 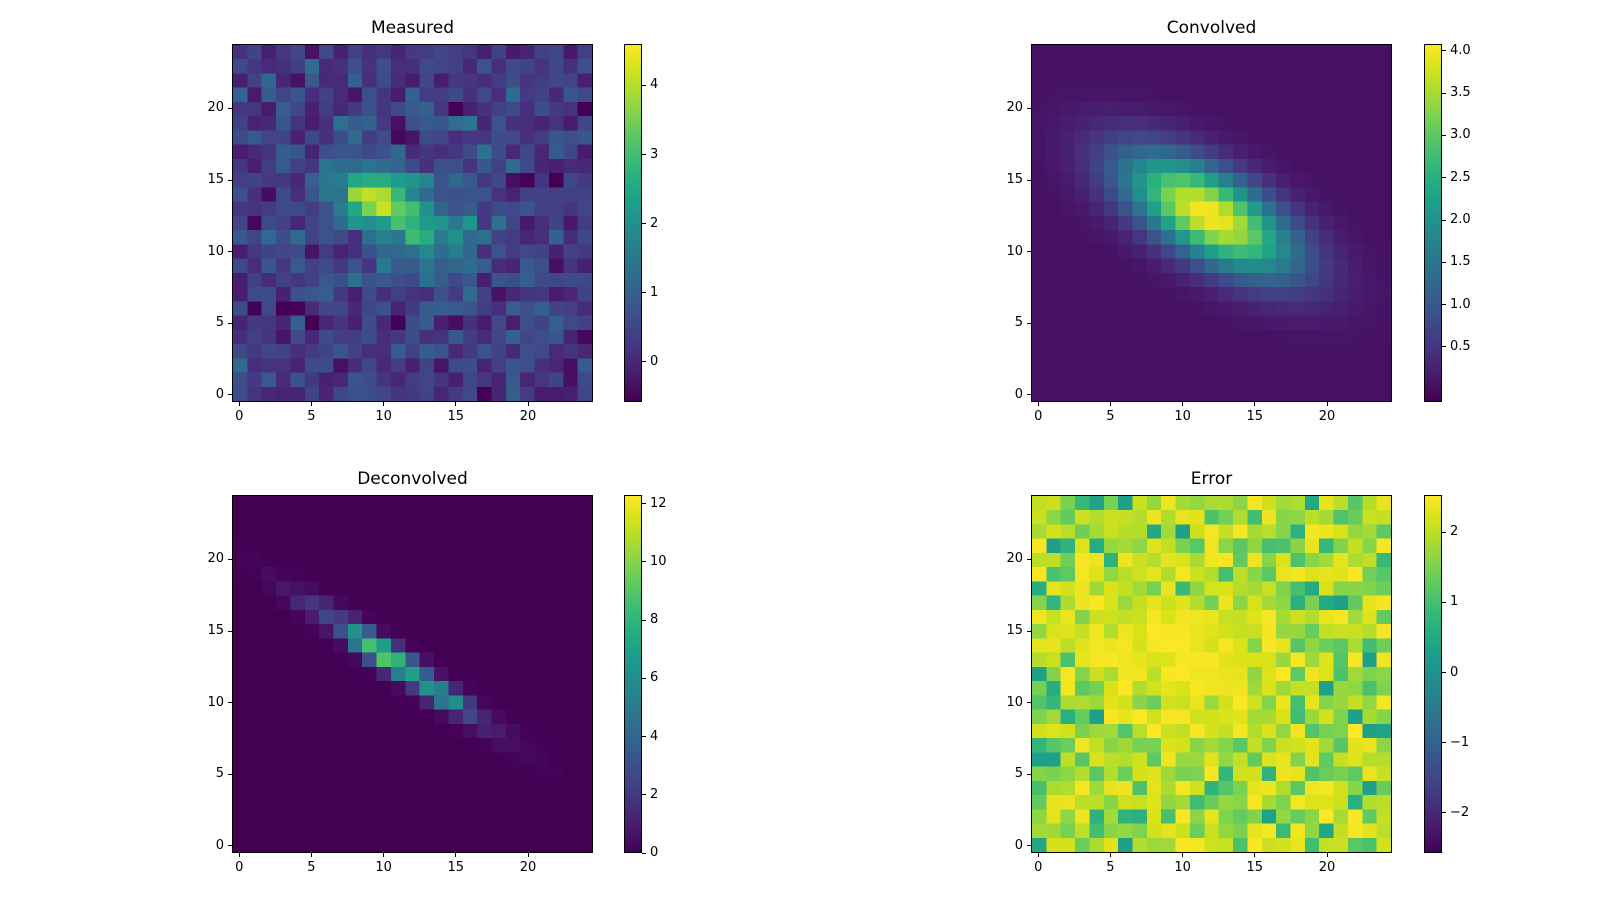 What do you see at coordinates (1460, 135) in the screenshot?
I see `colorbar-tick-label: 3.0` at bounding box center [1460, 135].